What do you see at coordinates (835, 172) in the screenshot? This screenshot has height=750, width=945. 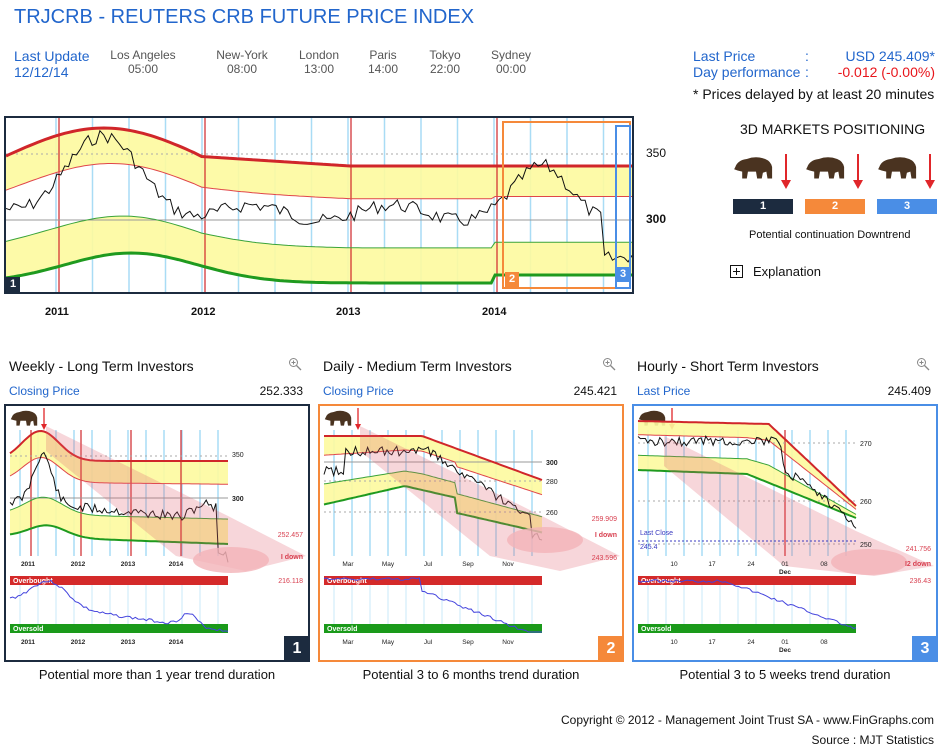 I see `bear-icon` at bounding box center [835, 172].